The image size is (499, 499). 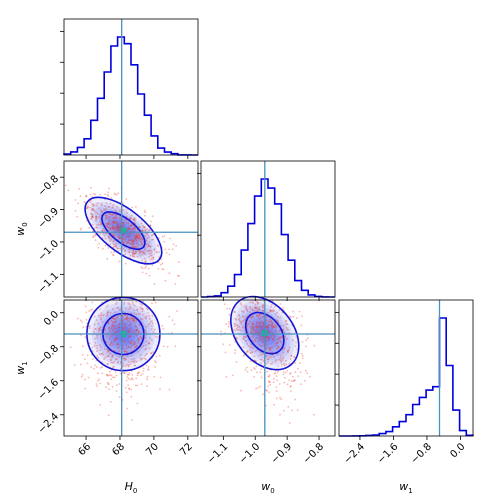 I want to click on panel-frame, so click(x=268, y=368).